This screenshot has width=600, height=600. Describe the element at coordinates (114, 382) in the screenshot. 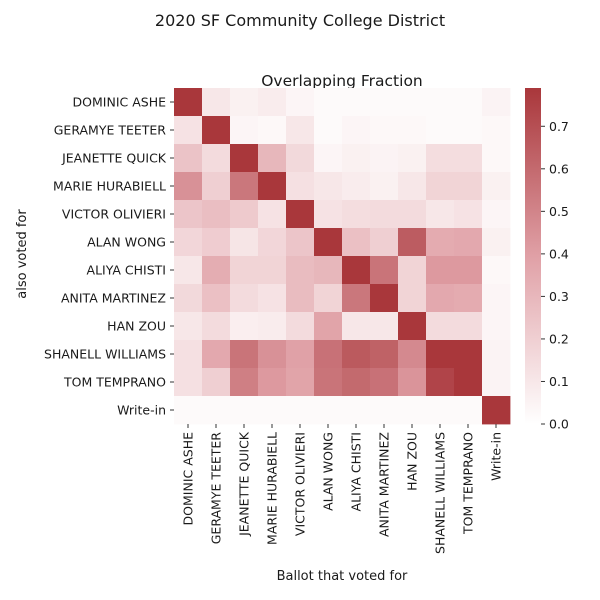

I see `y-tick-label: TOM TEMPRANO` at that location.